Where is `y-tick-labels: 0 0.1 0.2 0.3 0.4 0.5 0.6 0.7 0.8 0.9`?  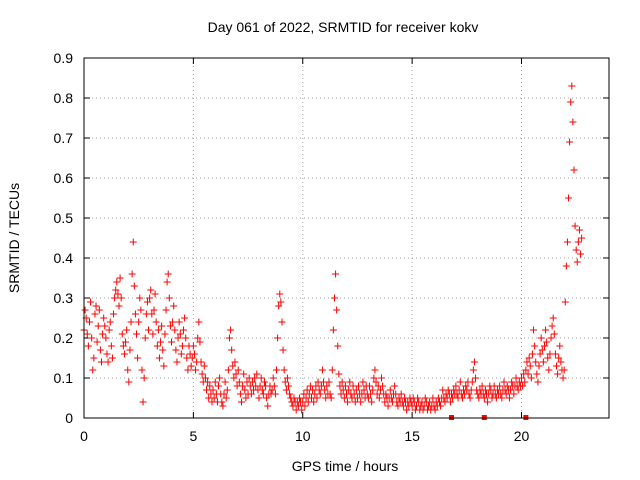
y-tick-labels: 0 0.1 0.2 0.3 0.4 0.5 0.6 0.7 0.8 0.9 is located at coordinates (64, 238).